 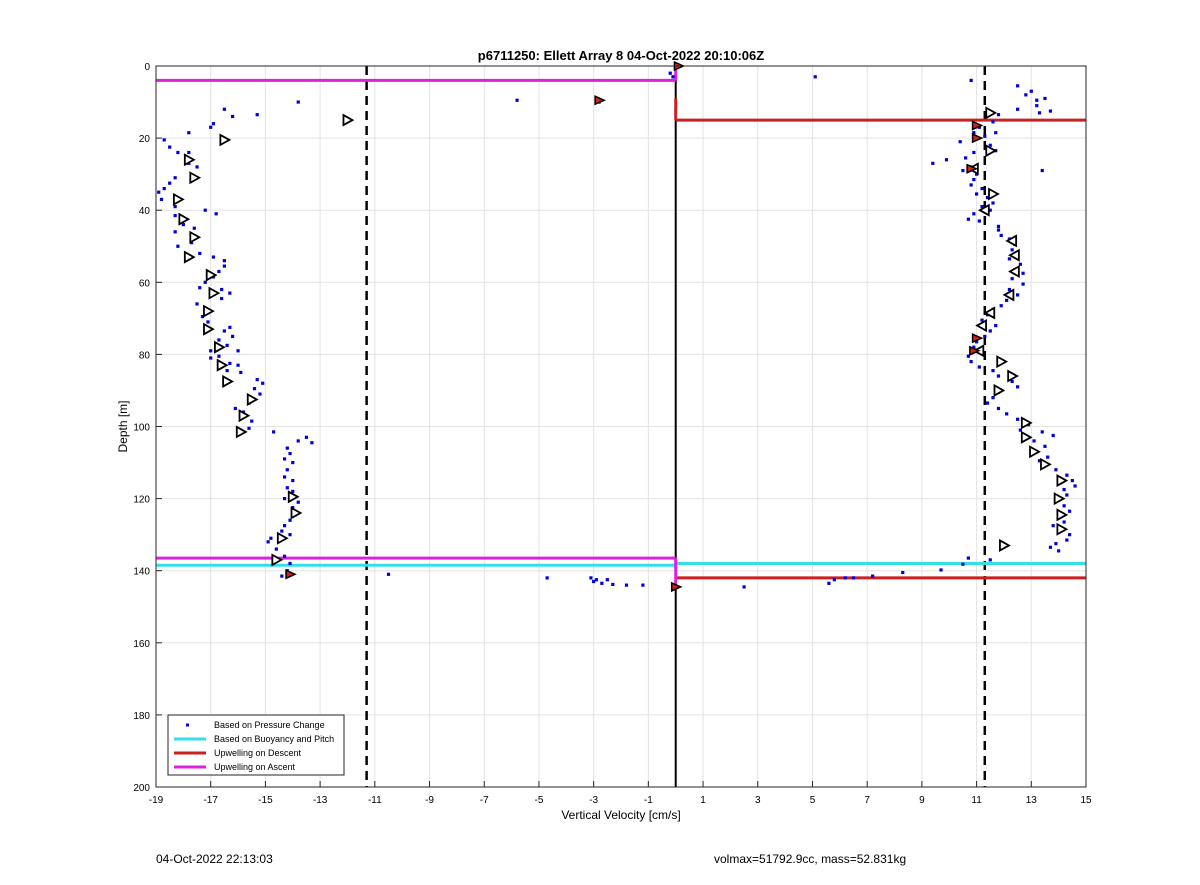 I want to click on x-tick-label: -11, so click(x=375, y=800).